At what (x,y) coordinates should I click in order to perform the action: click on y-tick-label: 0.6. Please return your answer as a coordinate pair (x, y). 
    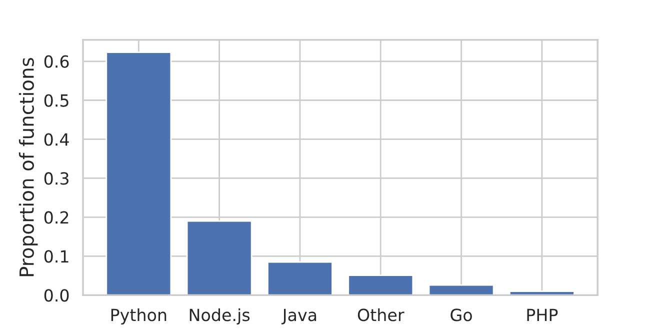
    Looking at the image, I should click on (56, 61).